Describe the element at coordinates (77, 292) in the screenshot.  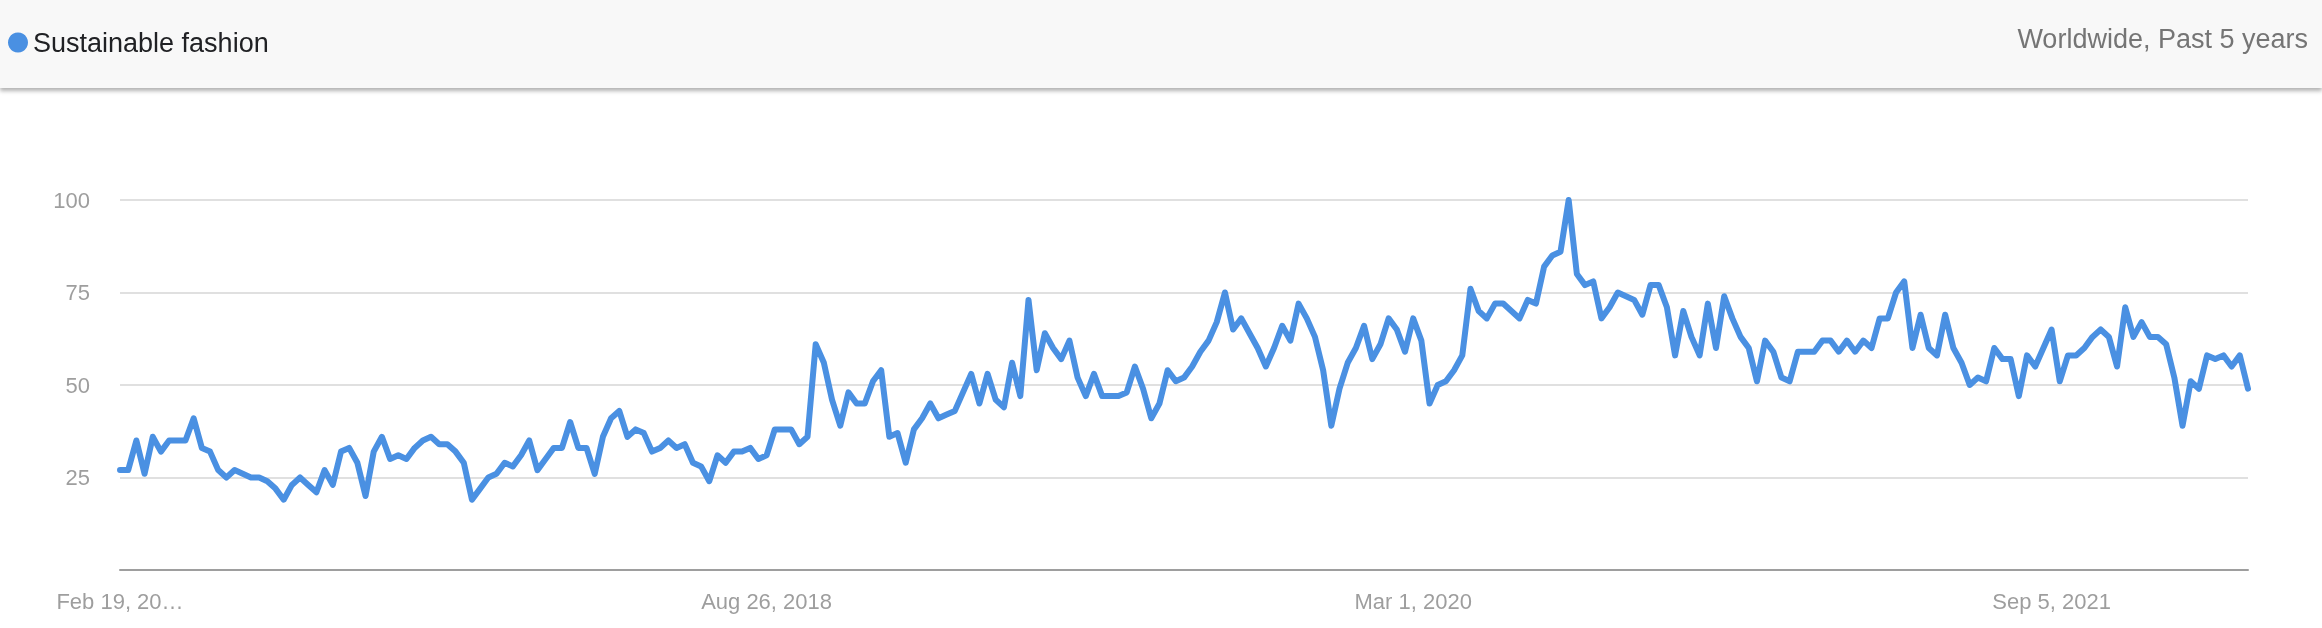
I see `y-tick-label: 75` at that location.